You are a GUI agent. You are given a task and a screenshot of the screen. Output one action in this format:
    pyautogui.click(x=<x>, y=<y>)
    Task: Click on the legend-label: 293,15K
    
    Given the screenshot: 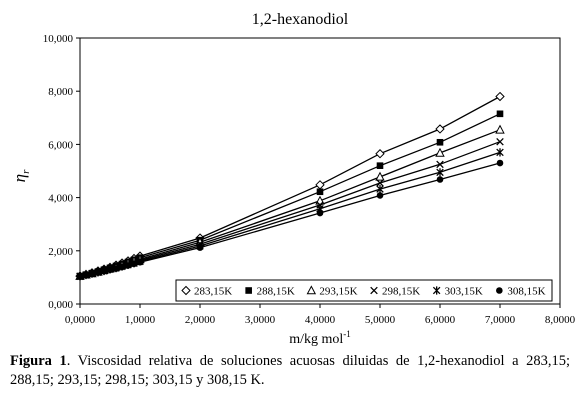 What is the action you would take?
    pyautogui.click(x=338, y=292)
    